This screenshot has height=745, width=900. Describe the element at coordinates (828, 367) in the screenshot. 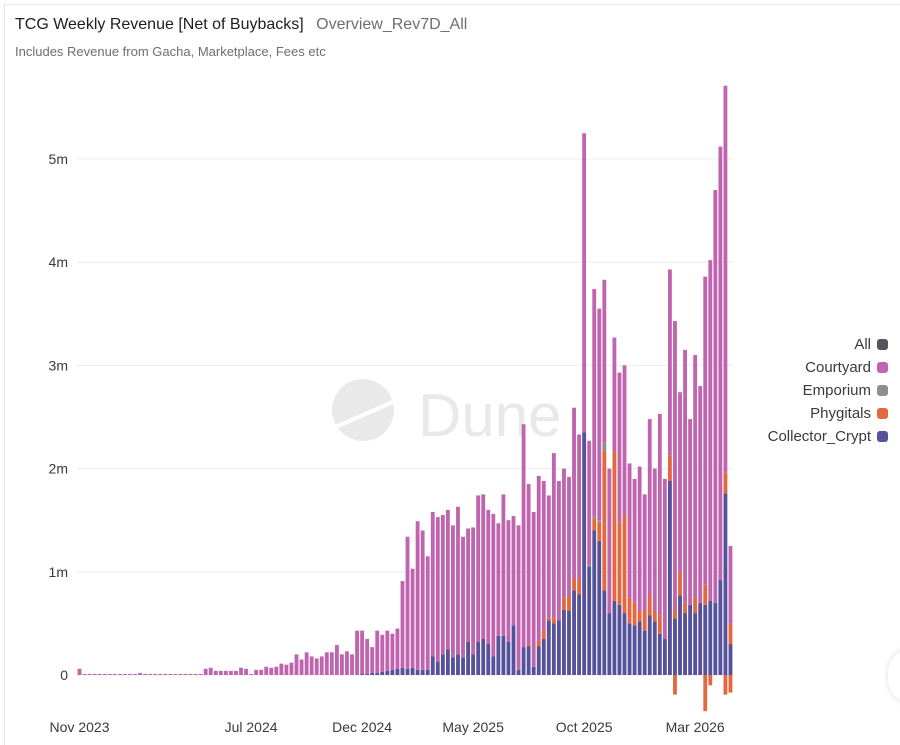

I see `legend-item-courtyard: Courtyard` at that location.